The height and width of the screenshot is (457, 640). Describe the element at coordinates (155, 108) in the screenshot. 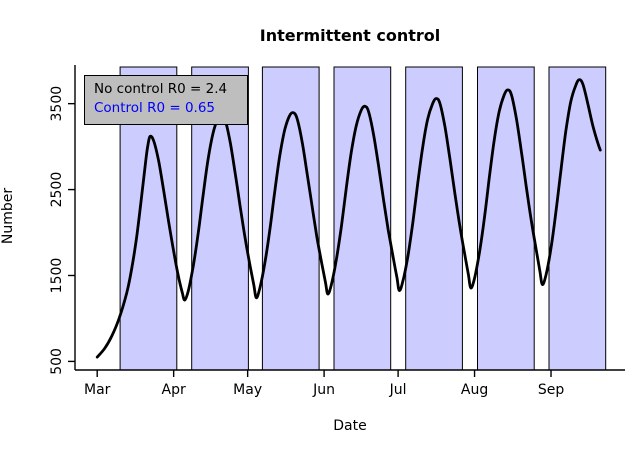

I see `legend-entry-control: Control R0 = 0.65` at that location.